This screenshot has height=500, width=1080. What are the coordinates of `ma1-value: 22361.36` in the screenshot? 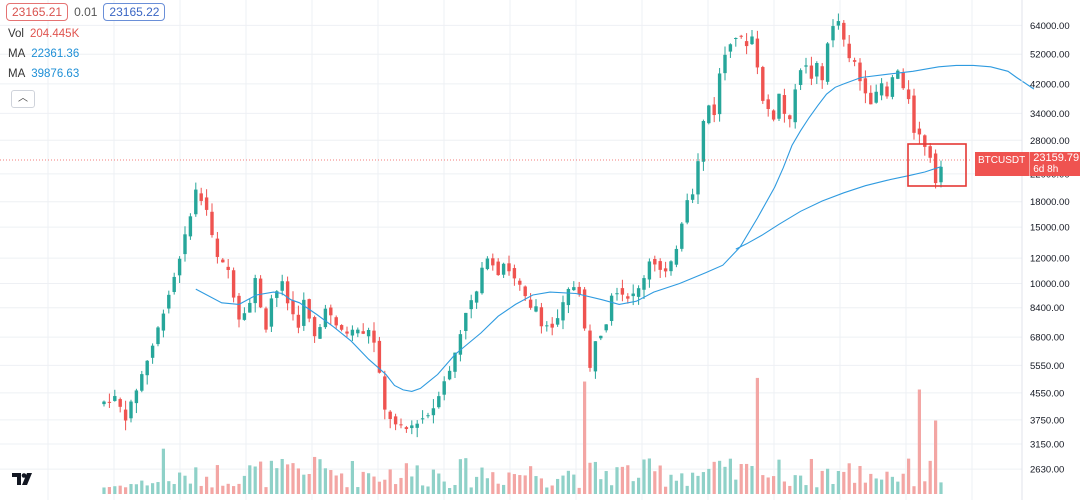 It's located at (55, 54).